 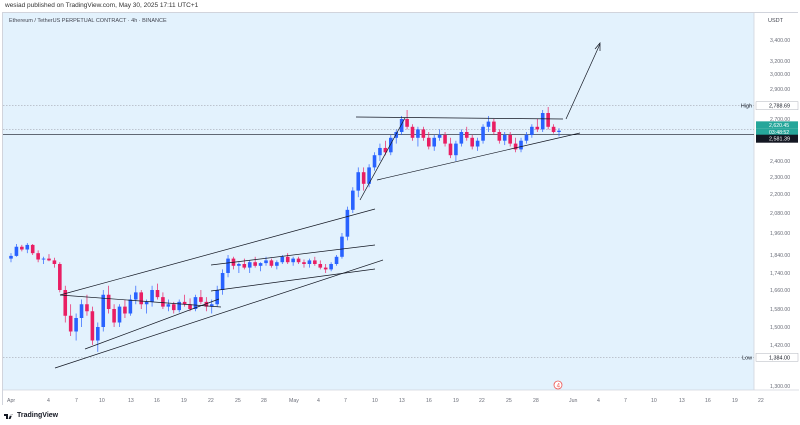 What do you see at coordinates (38, 415) in the screenshot?
I see `tradingview-brand: TradingView` at bounding box center [38, 415].